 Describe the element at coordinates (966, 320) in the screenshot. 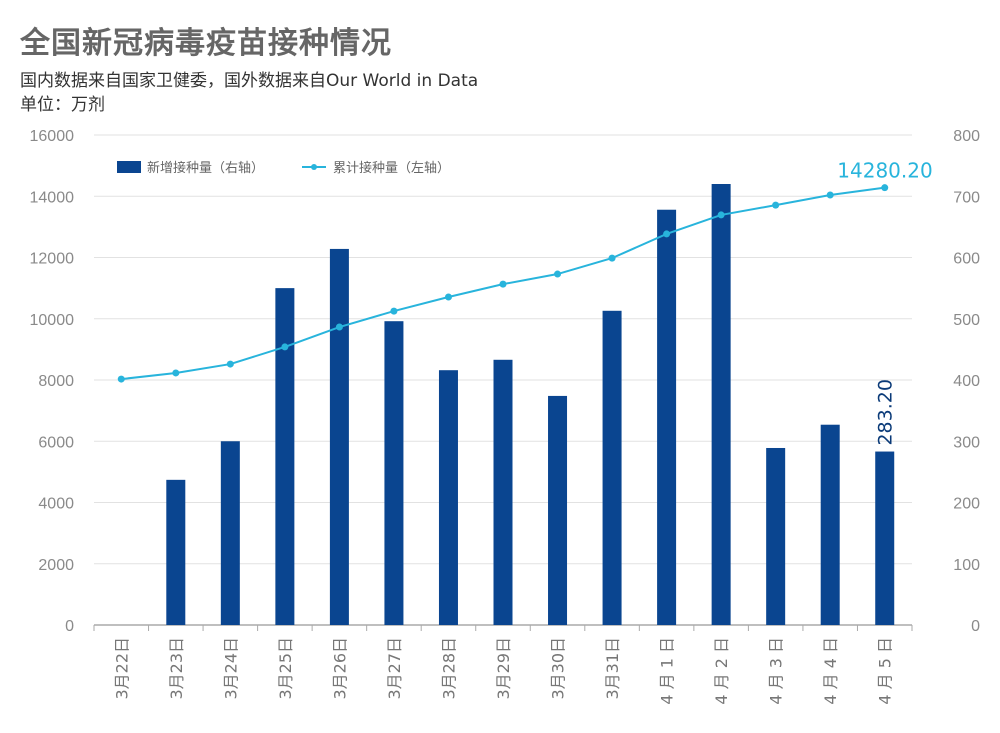

I see `right-tick-label: 500` at that location.